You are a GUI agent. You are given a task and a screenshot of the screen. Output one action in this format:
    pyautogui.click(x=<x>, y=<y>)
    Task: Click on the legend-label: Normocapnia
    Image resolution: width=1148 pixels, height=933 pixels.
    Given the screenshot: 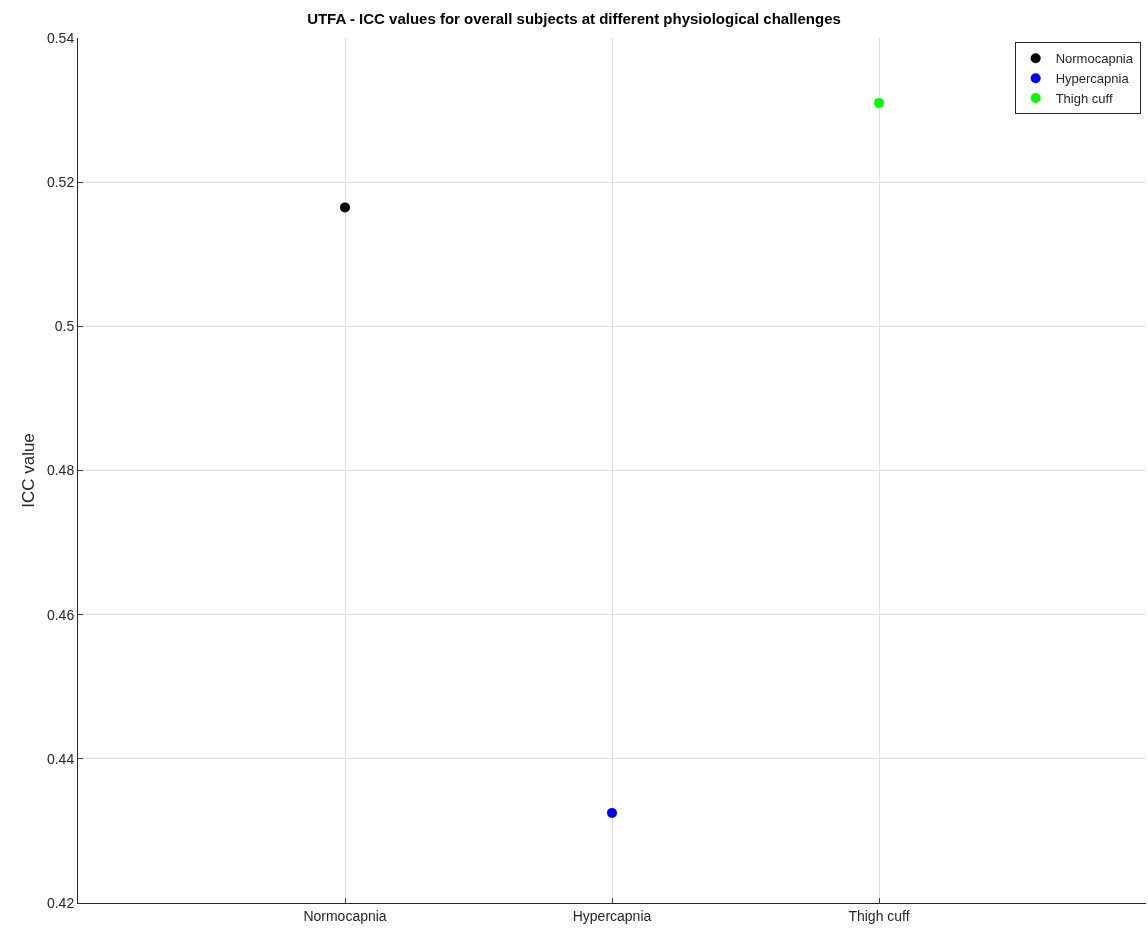 What is the action you would take?
    pyautogui.click(x=1094, y=59)
    